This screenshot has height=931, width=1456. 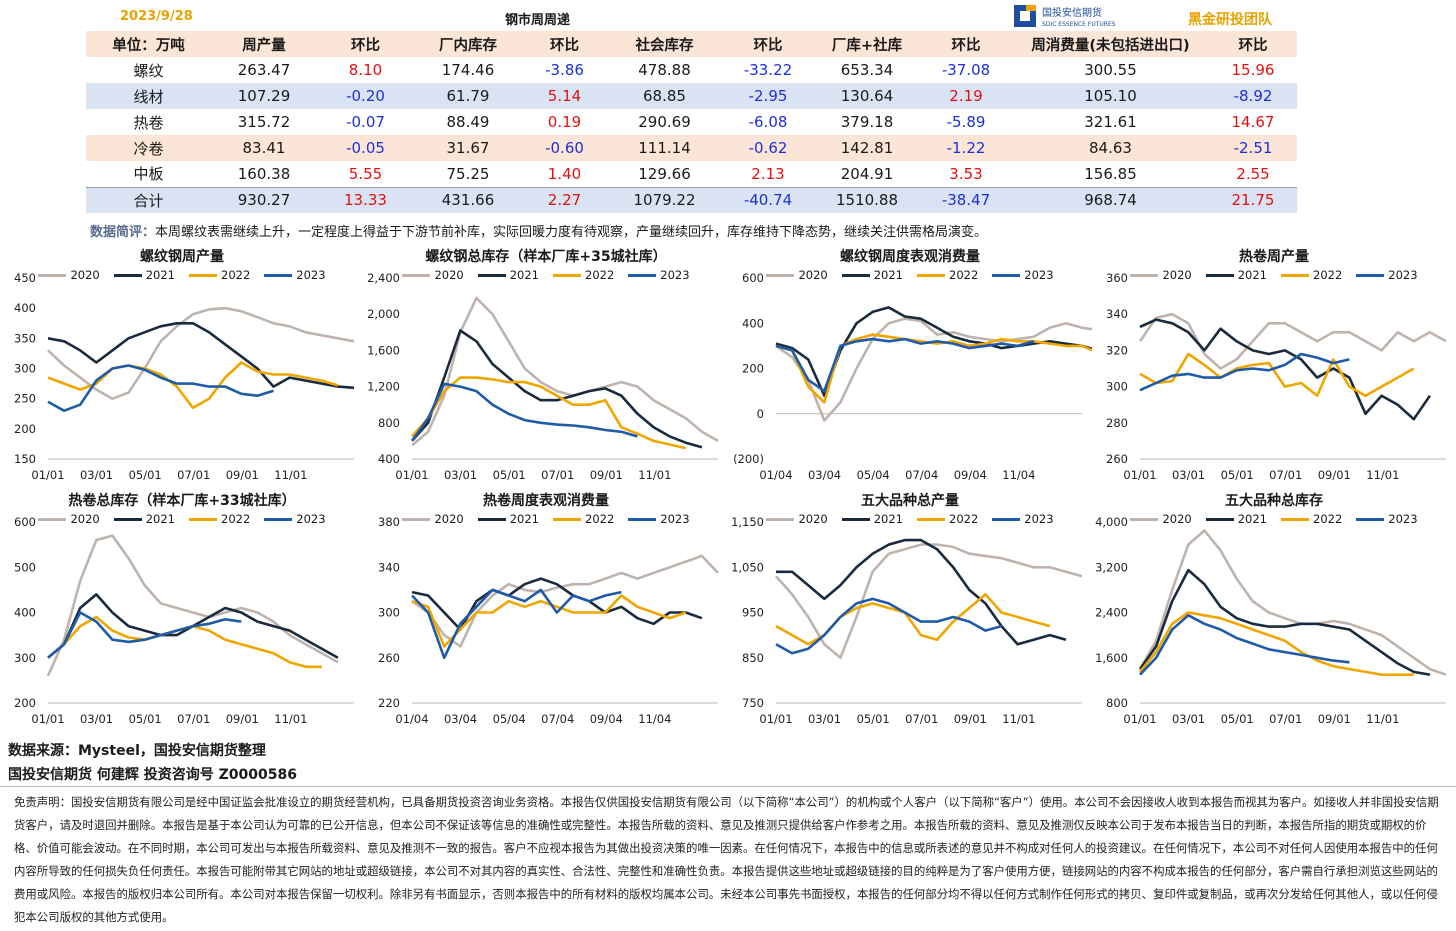 I want to click on y-tick-label: 150, so click(x=25, y=459).